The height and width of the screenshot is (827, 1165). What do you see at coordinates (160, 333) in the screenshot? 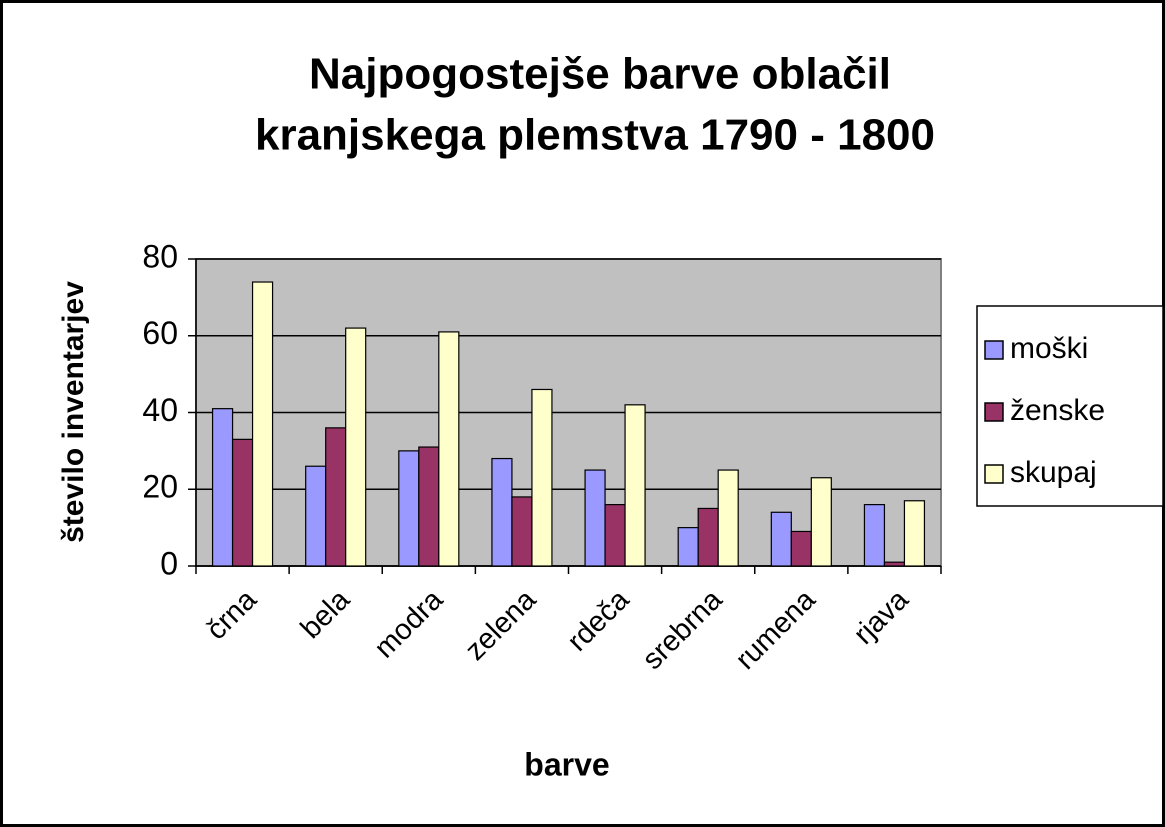
I see `y-tick-label: 60` at bounding box center [160, 333].